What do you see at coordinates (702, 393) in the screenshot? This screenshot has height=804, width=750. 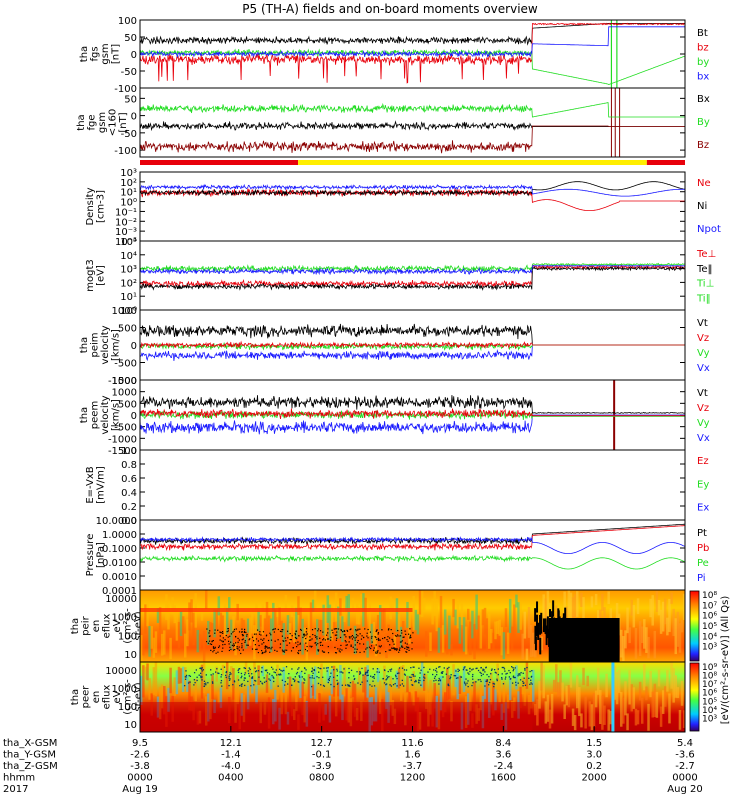 I see `legend-entry-Vt: Vt` at bounding box center [702, 393].